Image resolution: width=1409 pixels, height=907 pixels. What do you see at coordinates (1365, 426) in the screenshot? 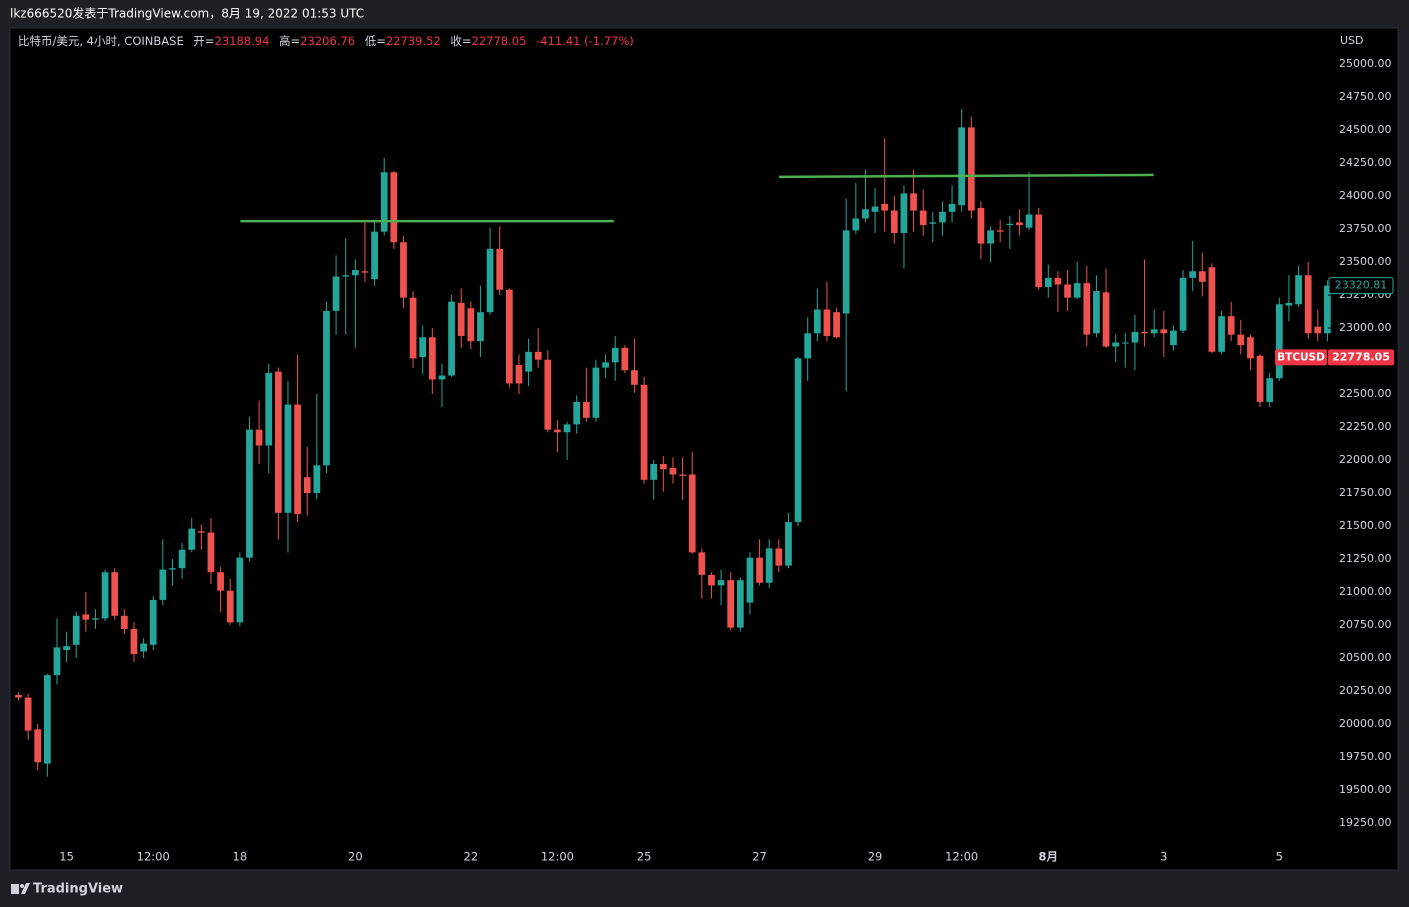
I see `y-tick-label: 22250.00` at bounding box center [1365, 426].